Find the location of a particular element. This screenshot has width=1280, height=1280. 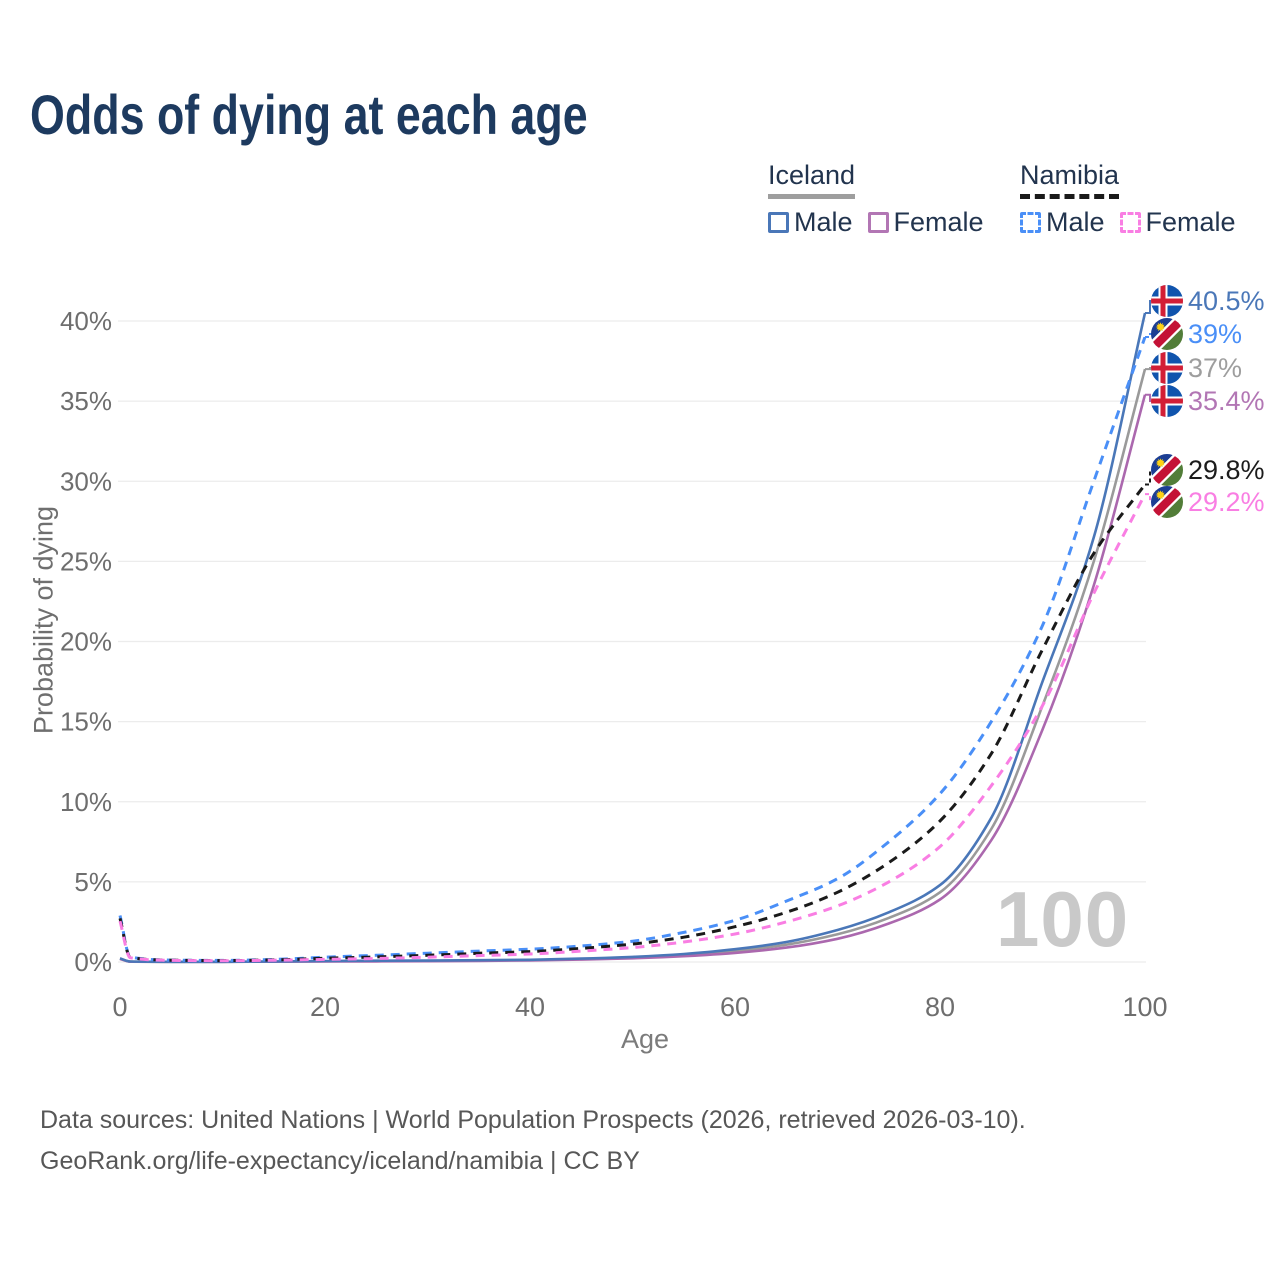

legend-group-iceland: Iceland Male Female is located at coordinates (876, 199).